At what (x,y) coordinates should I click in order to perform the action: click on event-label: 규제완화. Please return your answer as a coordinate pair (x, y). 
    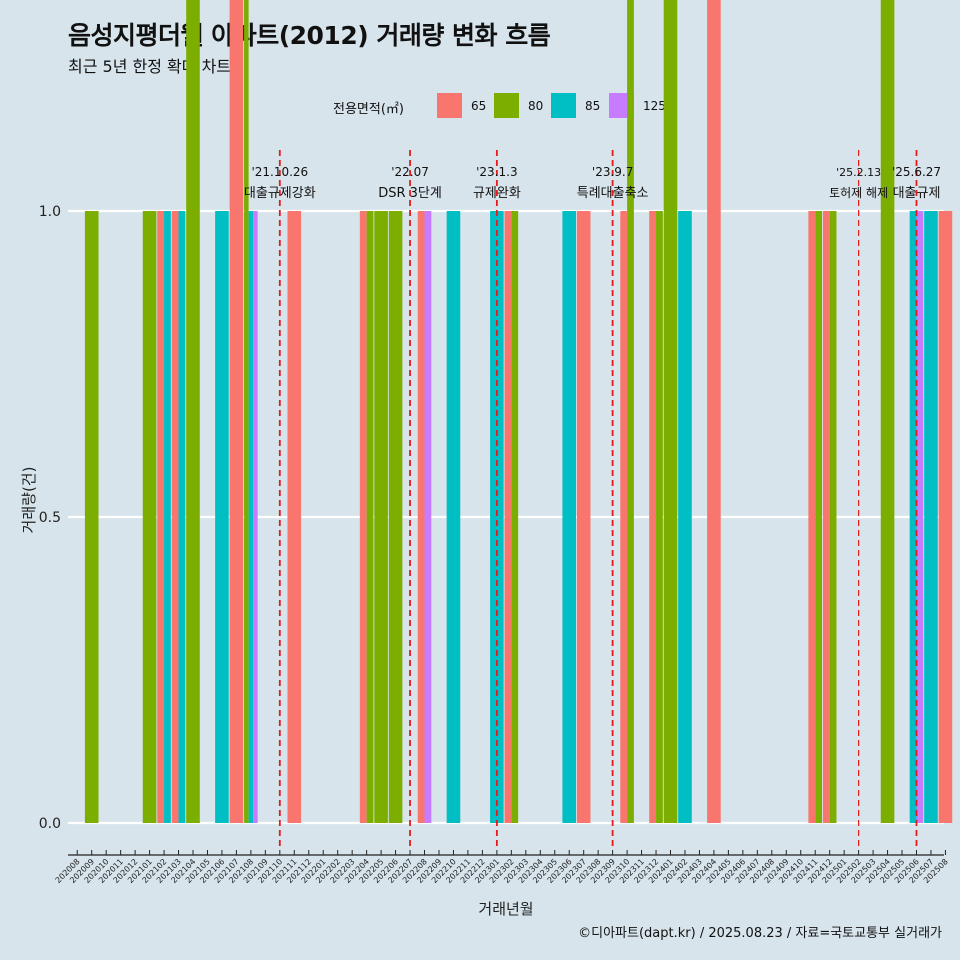
    Looking at the image, I should click on (497, 193).